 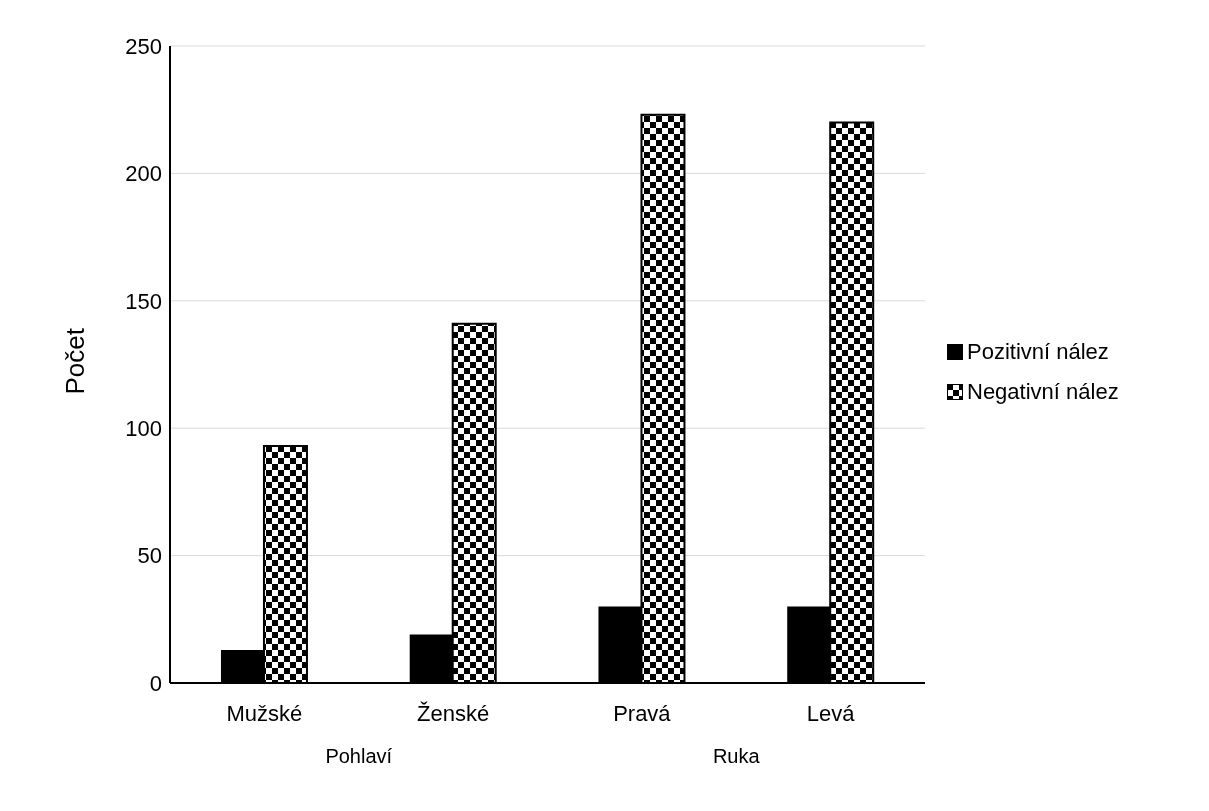 What do you see at coordinates (143, 429) in the screenshot?
I see `y-tick-label: 100` at bounding box center [143, 429].